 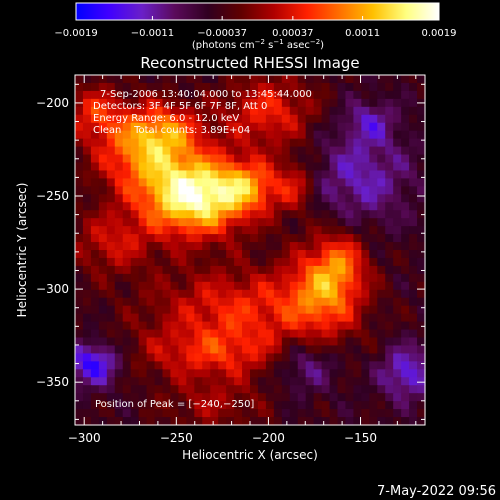 What do you see at coordinates (171, 130) in the screenshot?
I see `annotation-clean: Clean Total counts: 3.89E+04` at bounding box center [171, 130].